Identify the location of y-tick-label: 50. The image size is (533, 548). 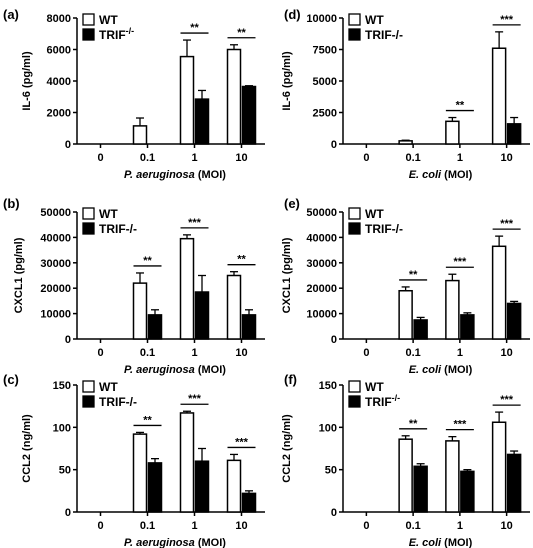
(65, 471).